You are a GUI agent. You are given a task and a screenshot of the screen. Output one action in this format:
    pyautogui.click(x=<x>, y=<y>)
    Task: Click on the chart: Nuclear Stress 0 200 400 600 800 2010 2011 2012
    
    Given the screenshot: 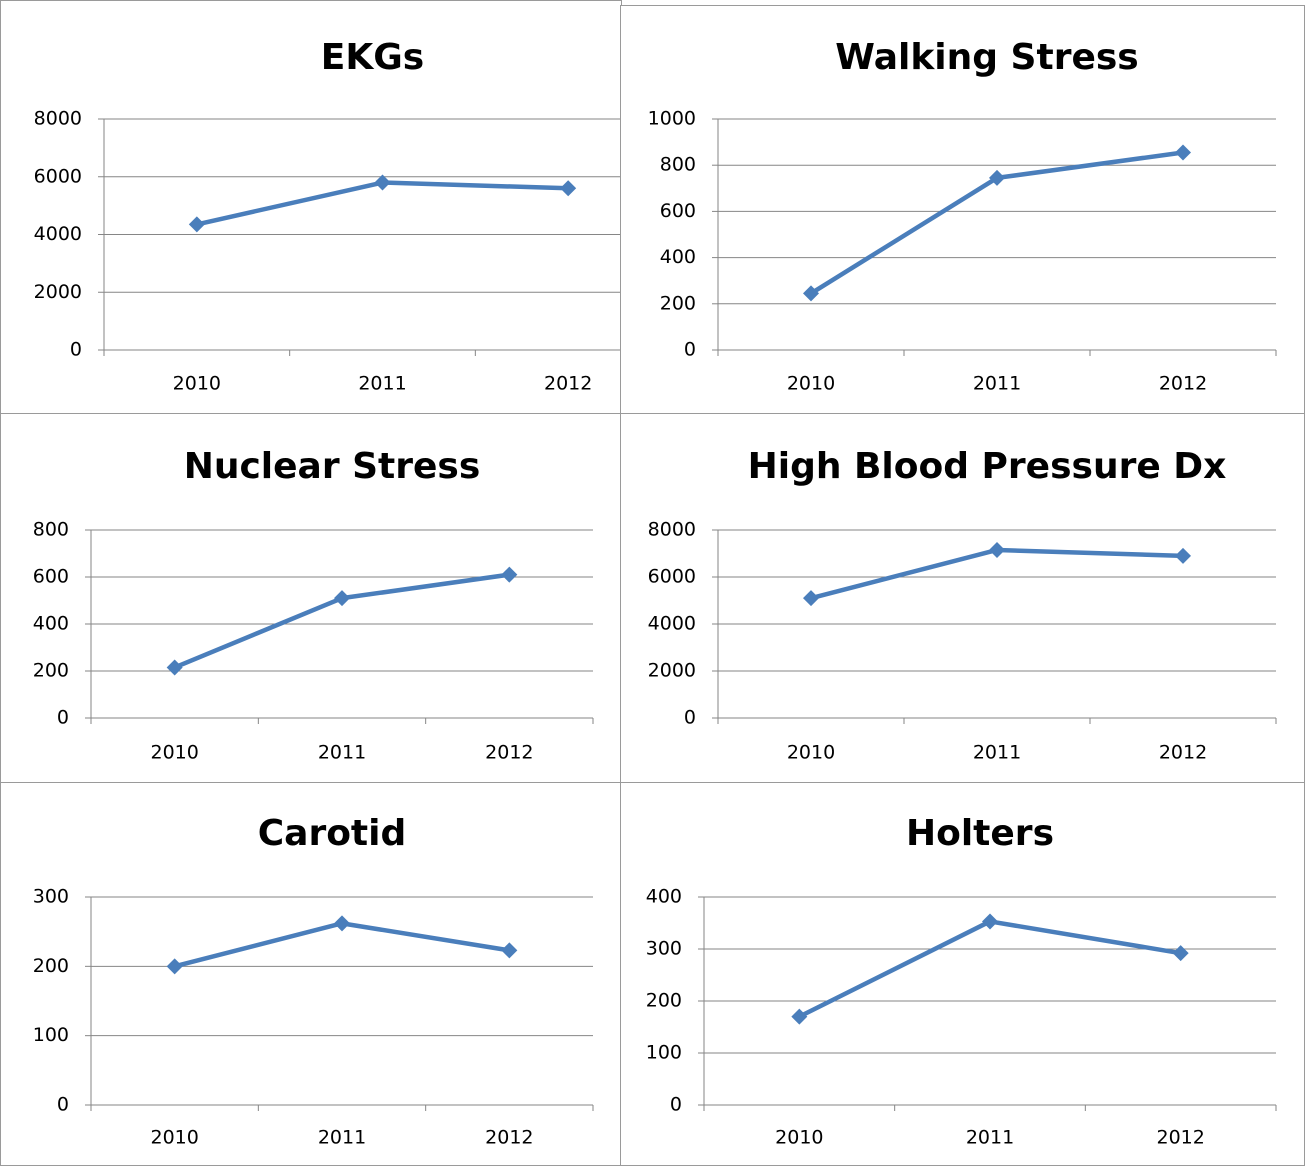 What is the action you would take?
    pyautogui.click(x=313, y=605)
    